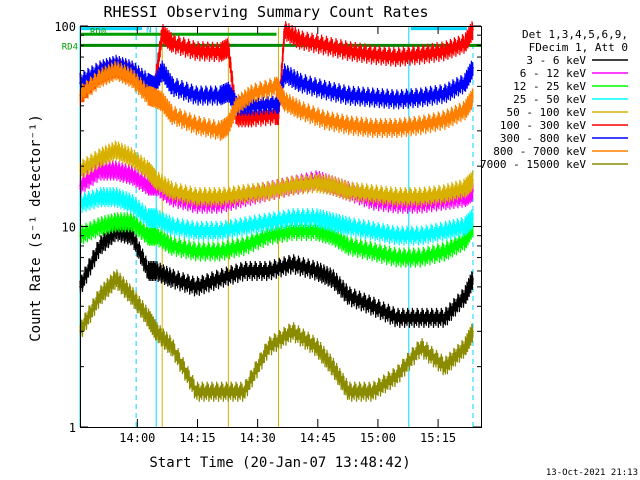  Describe the element at coordinates (279, 463) in the screenshot. I see `x-axis-label: Start Time (20-Jan-07 13:48:42)` at that location.